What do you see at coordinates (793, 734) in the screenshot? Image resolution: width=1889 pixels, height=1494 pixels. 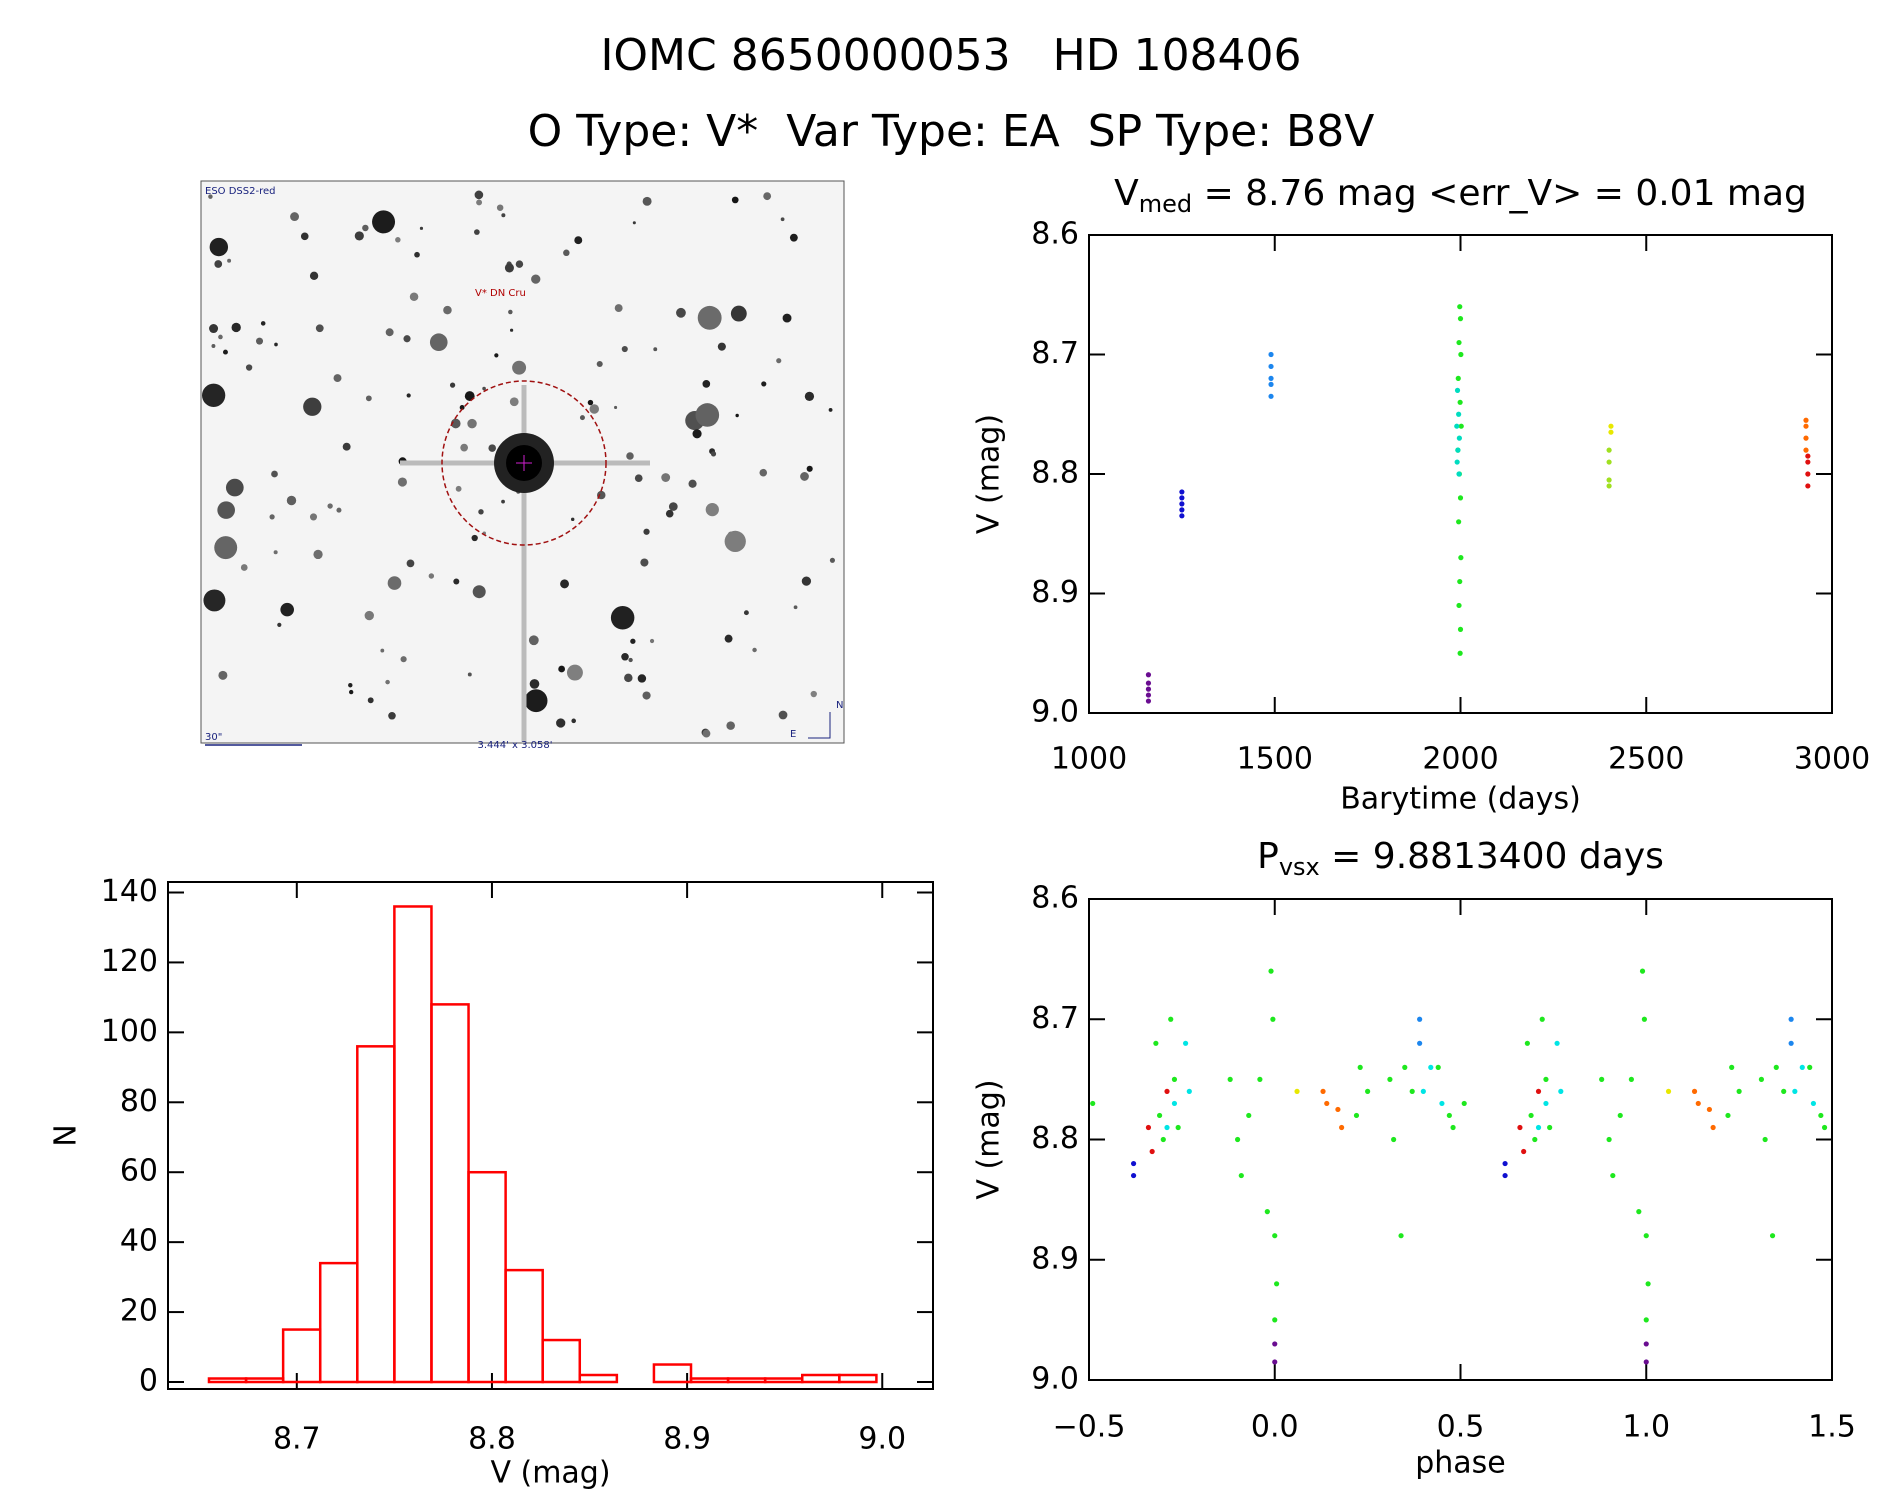 I see `compass-east: E` at bounding box center [793, 734].